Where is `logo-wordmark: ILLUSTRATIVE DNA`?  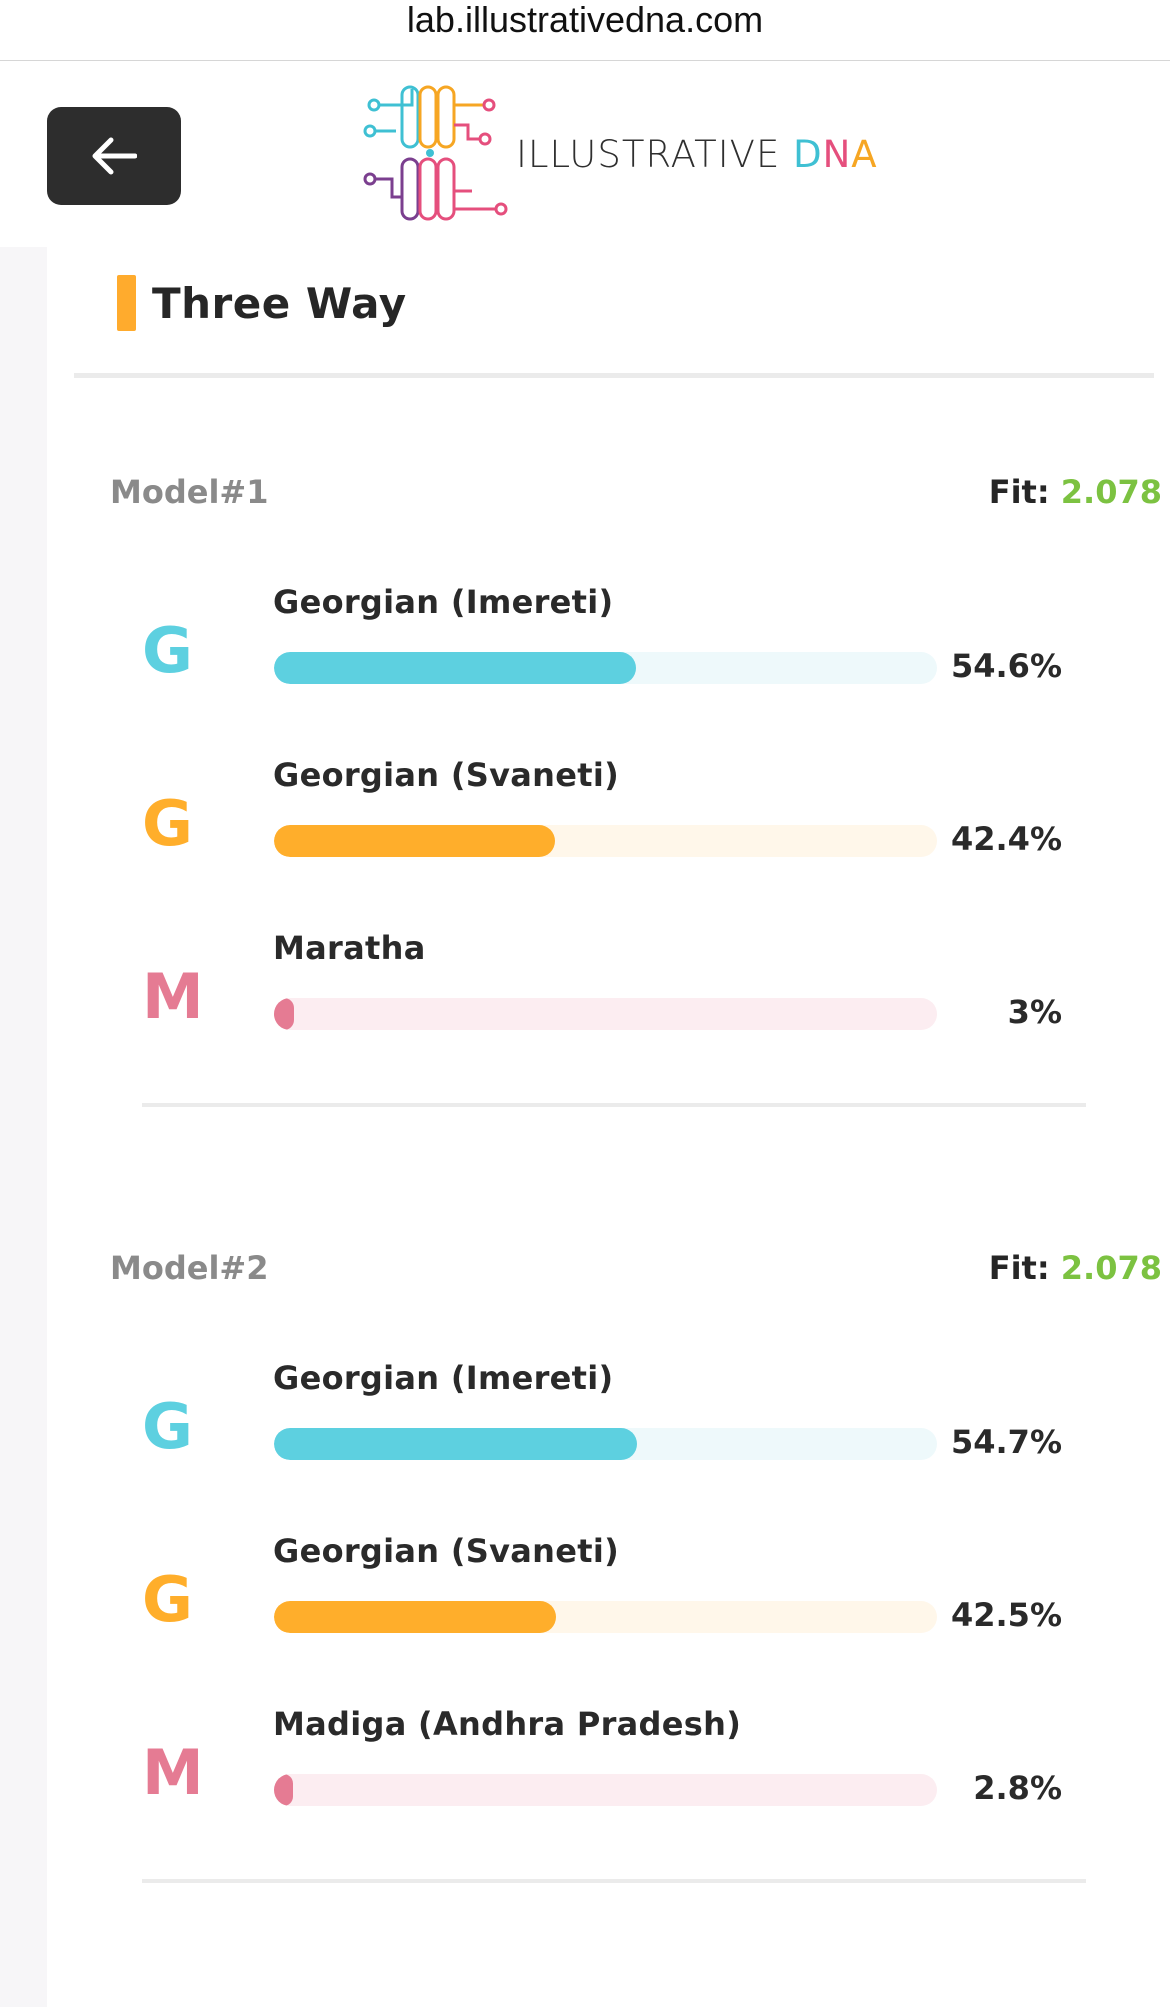
logo-wordmark: ILLUSTRATIVE DNA is located at coordinates (697, 154).